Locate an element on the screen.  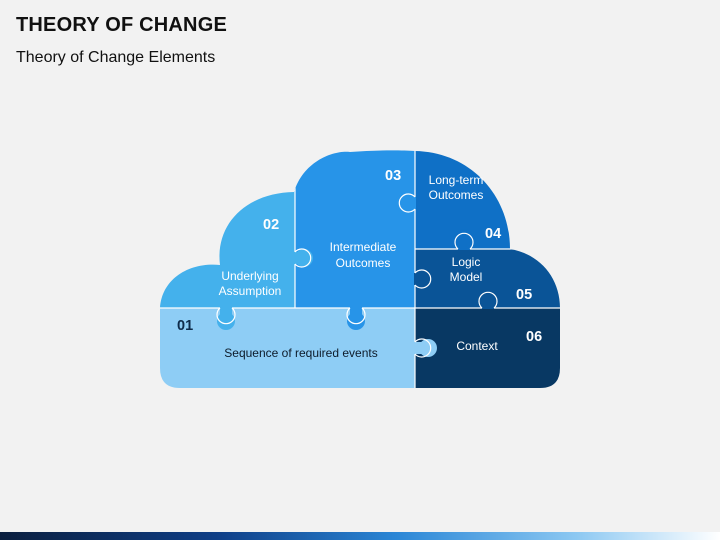
piece-number-02: 02 is located at coordinates (271, 225).